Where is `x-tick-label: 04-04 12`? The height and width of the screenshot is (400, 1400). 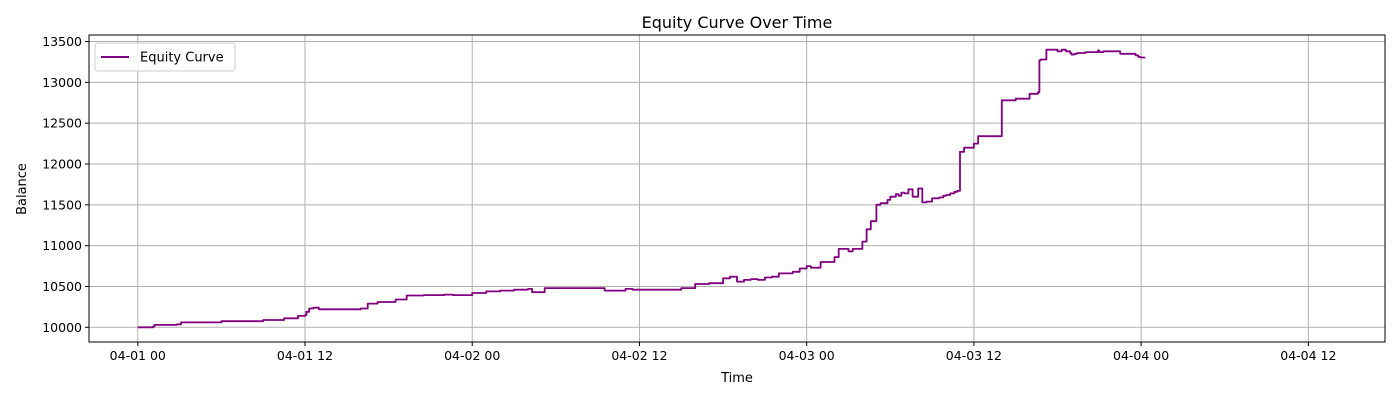
x-tick-label: 04-04 12 is located at coordinates (1308, 355).